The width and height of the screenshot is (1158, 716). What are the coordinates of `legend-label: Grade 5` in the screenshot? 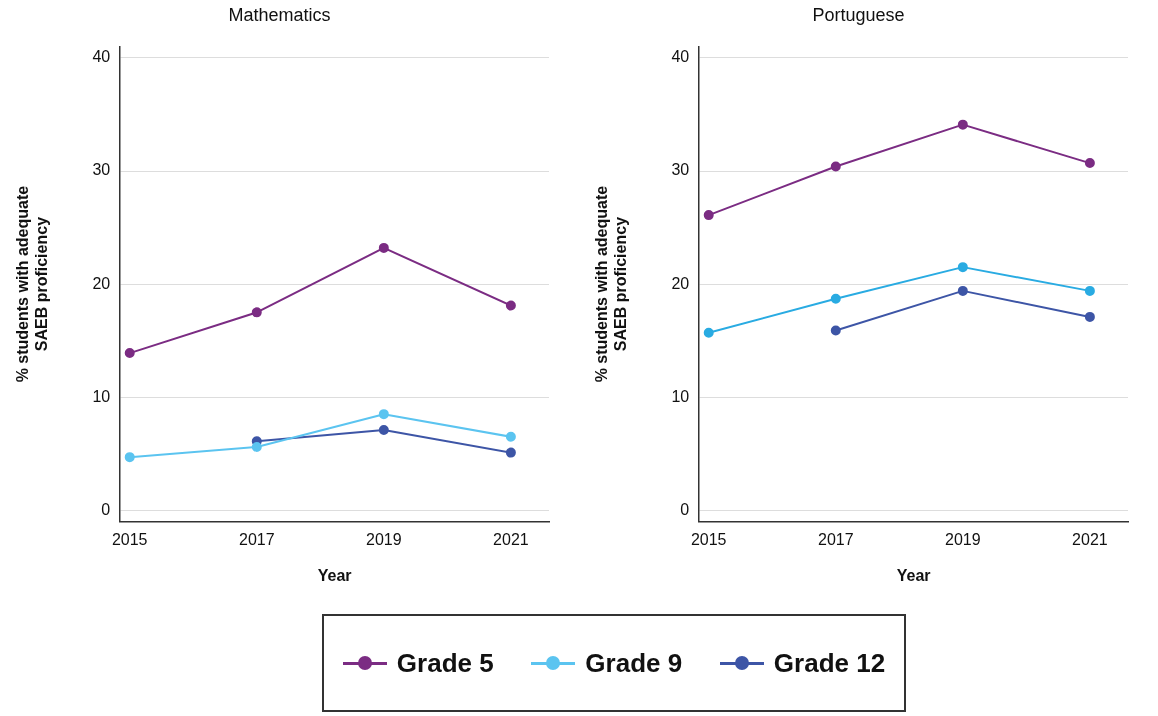 It's located at (445, 663).